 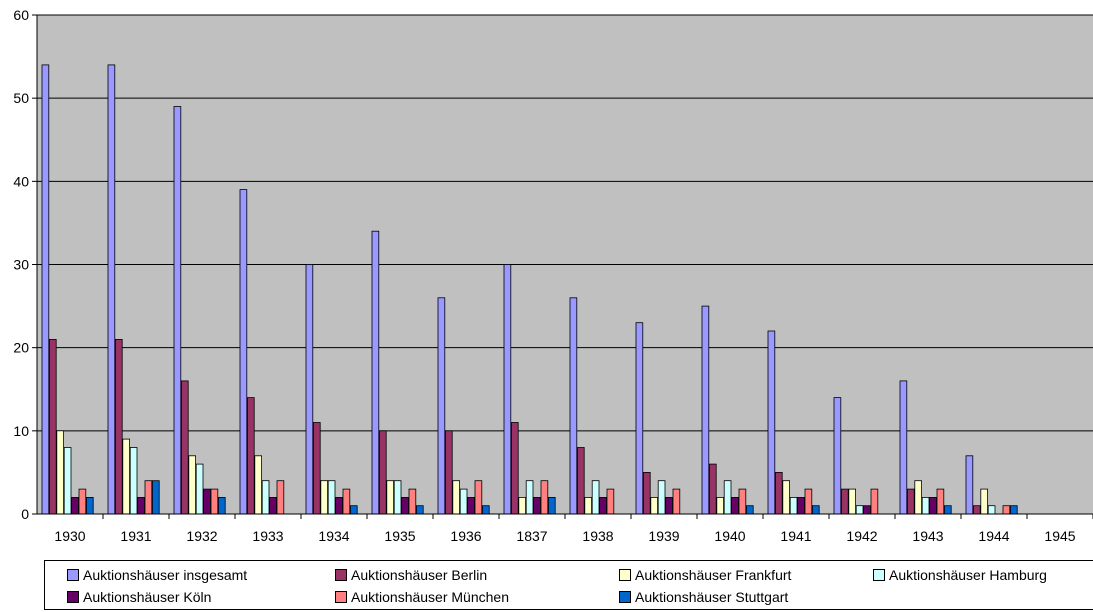 I want to click on x-tick-label: 1945, so click(x=1059, y=536).